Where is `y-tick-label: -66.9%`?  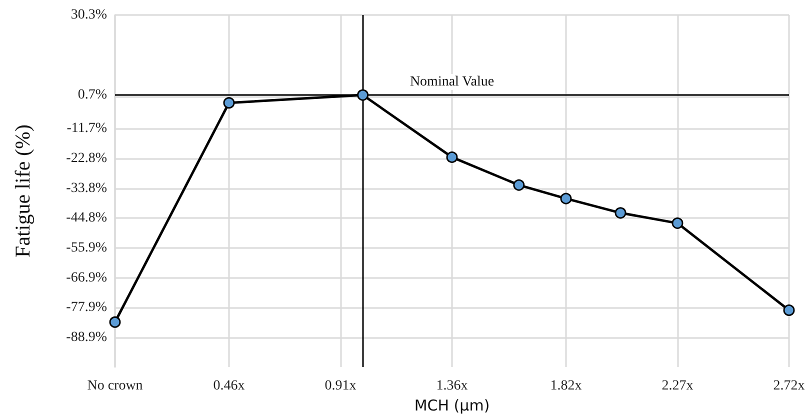
y-tick-label: -66.9% is located at coordinates (87, 278).